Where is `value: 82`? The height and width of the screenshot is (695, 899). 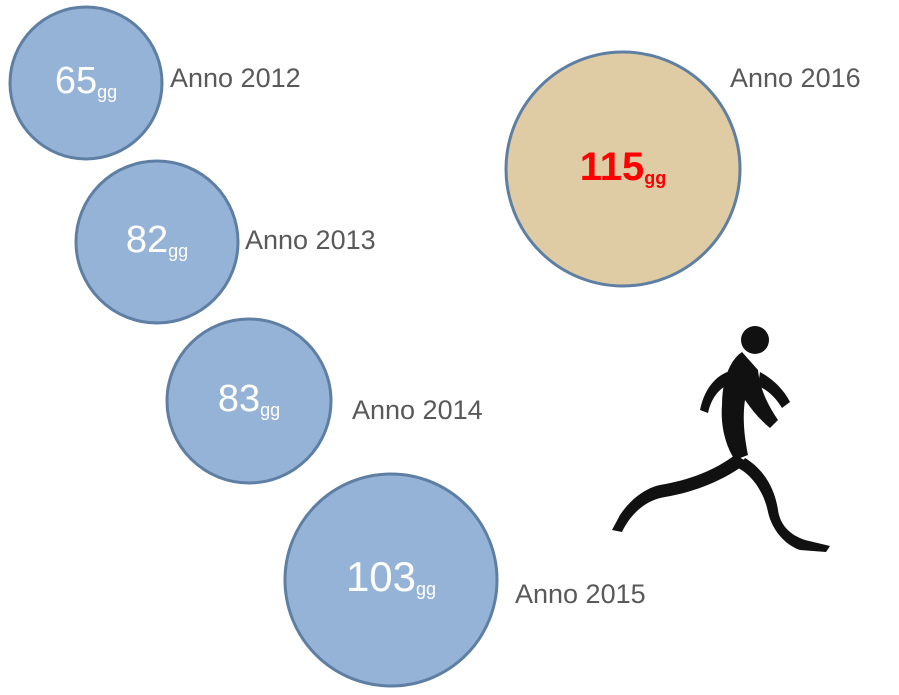
value: 82 is located at coordinates (147, 240).